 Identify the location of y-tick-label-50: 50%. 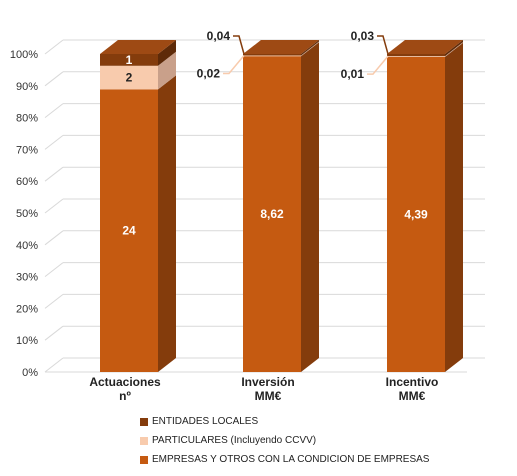
(27, 214).